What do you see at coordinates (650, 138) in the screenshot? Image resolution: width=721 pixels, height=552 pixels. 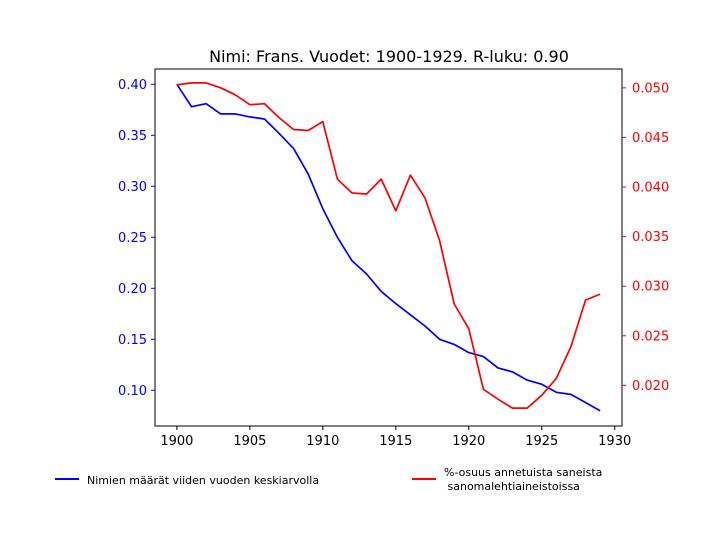 I see `right-tick-label: 0.045` at bounding box center [650, 138].